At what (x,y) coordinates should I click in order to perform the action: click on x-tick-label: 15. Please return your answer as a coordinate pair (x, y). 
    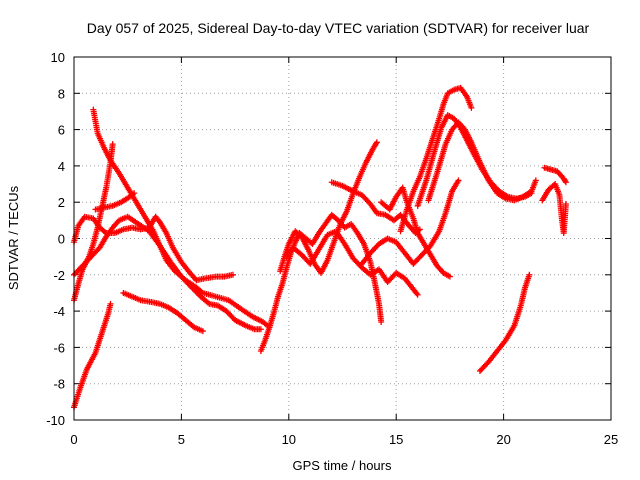
    Looking at the image, I should click on (396, 439).